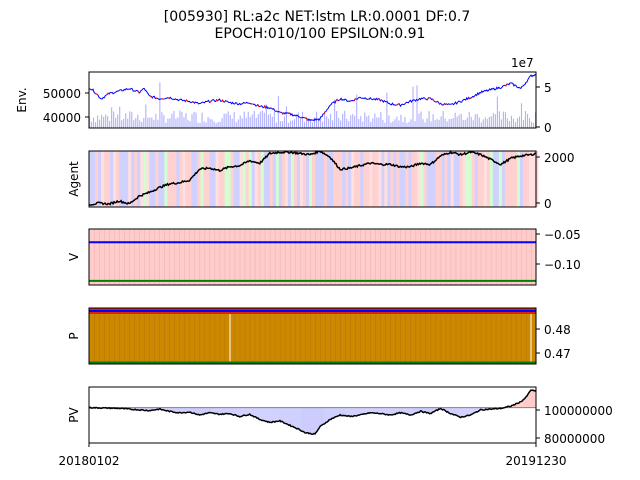 Image resolution: width=640 pixels, height=480 pixels. I want to click on buy-segment, so click(445, 104).